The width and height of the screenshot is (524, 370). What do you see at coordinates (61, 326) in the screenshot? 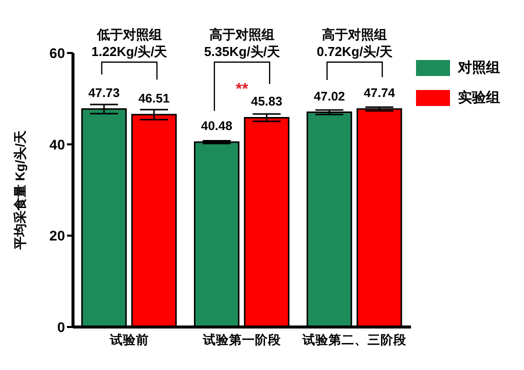
I see `y-tick-label: 0` at bounding box center [61, 326].